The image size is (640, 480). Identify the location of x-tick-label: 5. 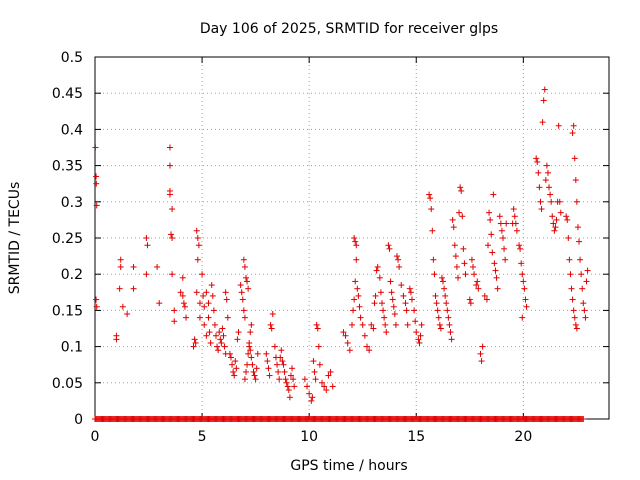
(202, 437).